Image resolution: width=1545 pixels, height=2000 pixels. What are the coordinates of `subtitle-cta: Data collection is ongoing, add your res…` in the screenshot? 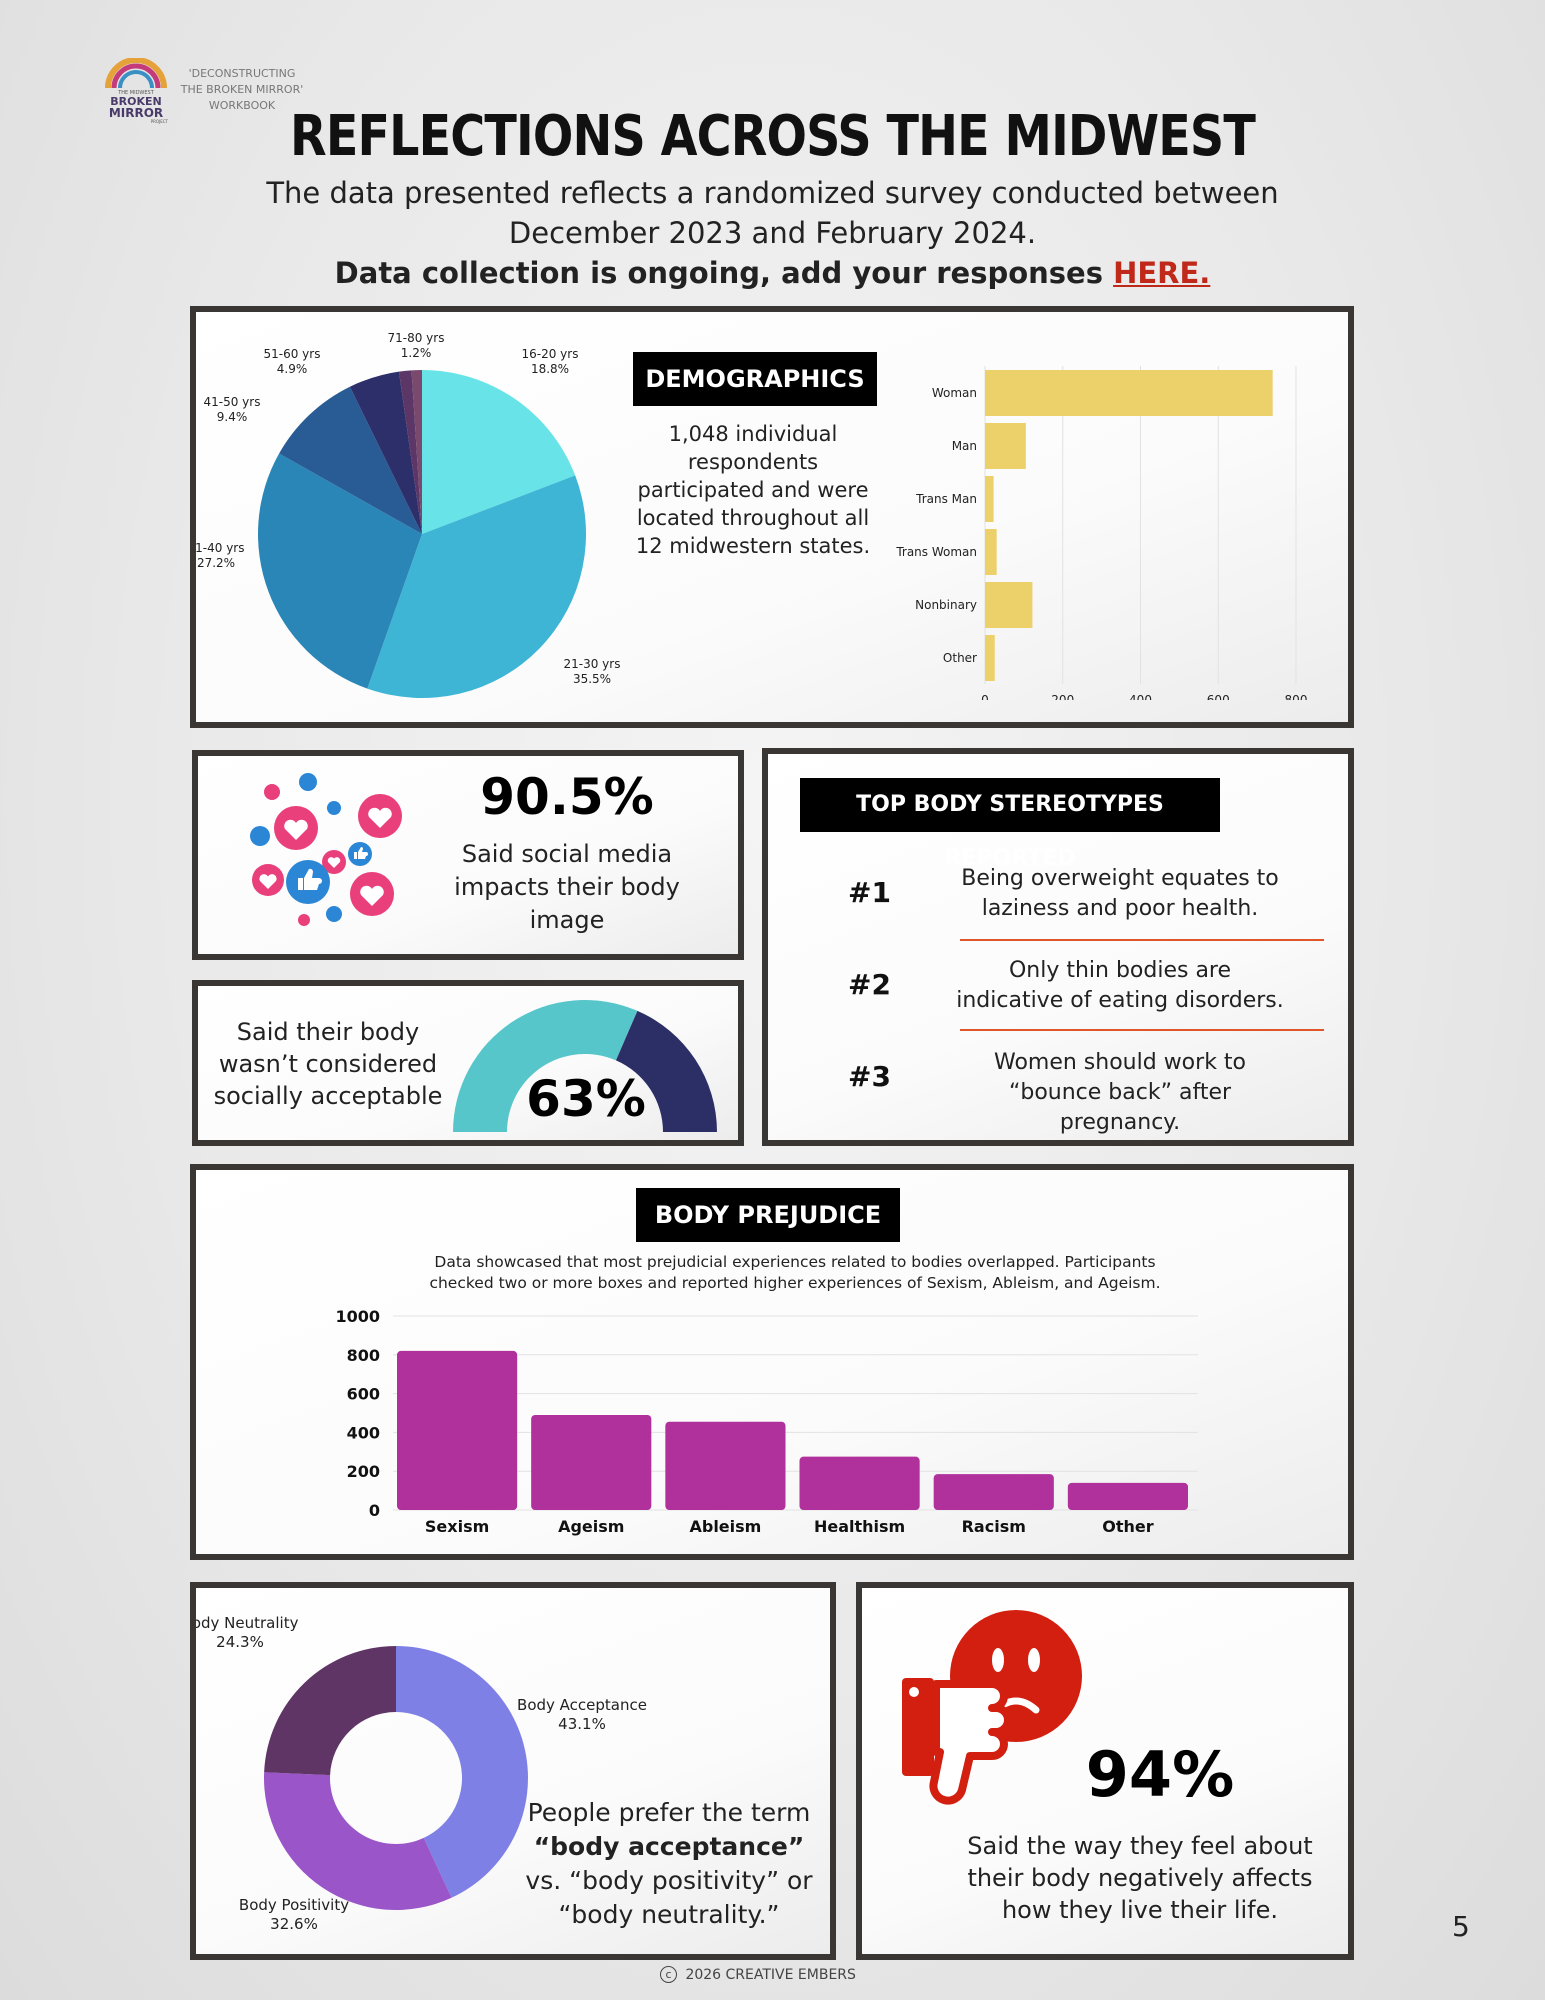 It's located at (772, 273).